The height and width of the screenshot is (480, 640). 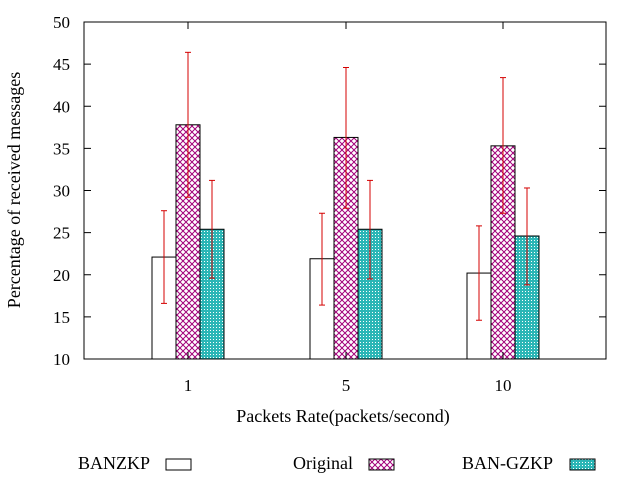 What do you see at coordinates (61, 22) in the screenshot?
I see `y-tick-label: 50` at bounding box center [61, 22].